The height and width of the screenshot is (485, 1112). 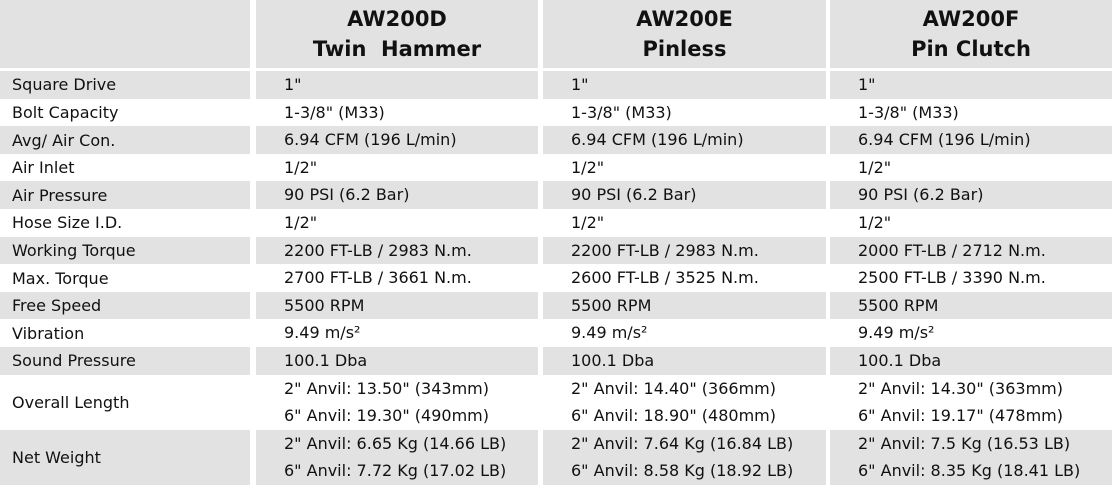 I want to click on column-model: AW200D, so click(x=397, y=19).